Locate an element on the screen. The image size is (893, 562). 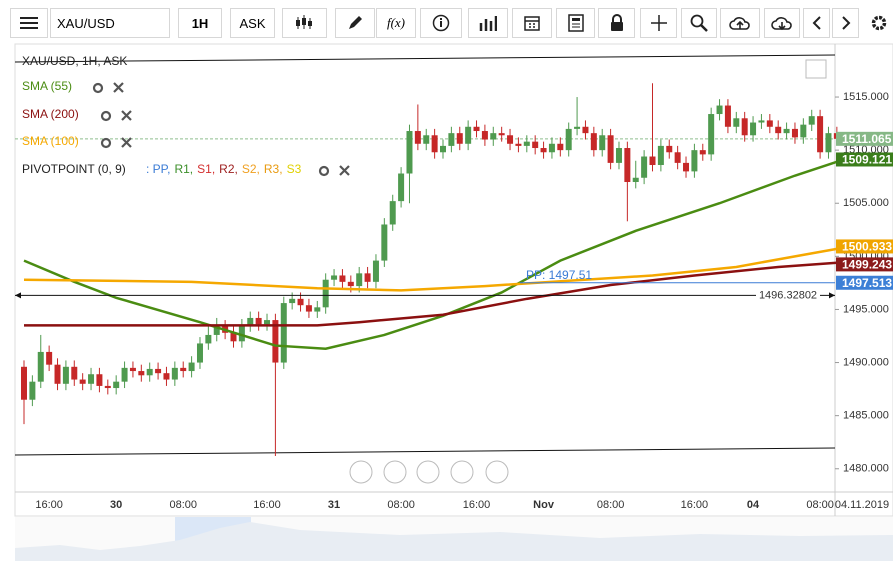
menu-button is located at coordinates (29, 23).